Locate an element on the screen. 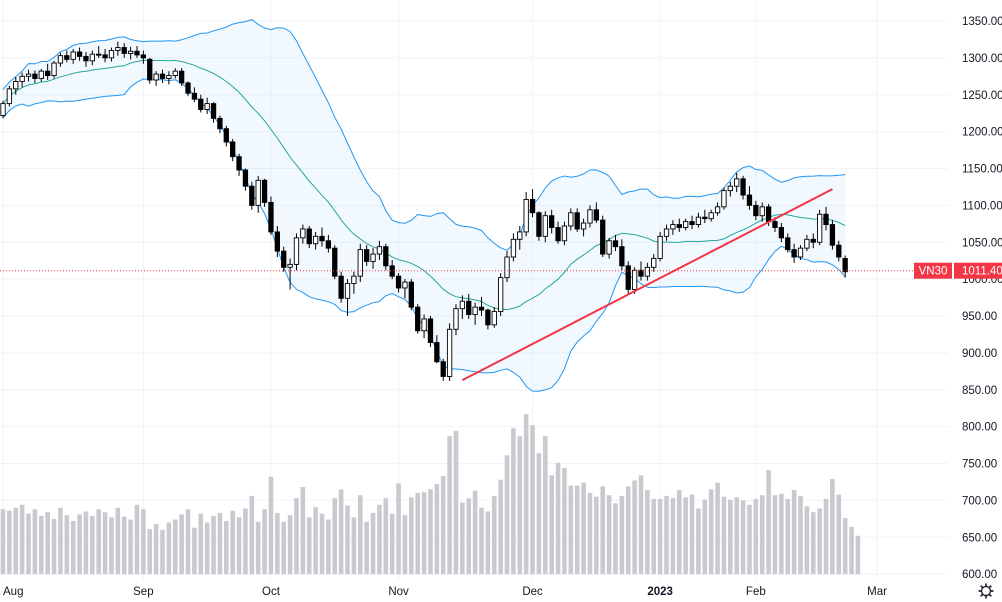 The width and height of the screenshot is (1002, 602). y-axis-tick-label: 800.00 is located at coordinates (979, 428).